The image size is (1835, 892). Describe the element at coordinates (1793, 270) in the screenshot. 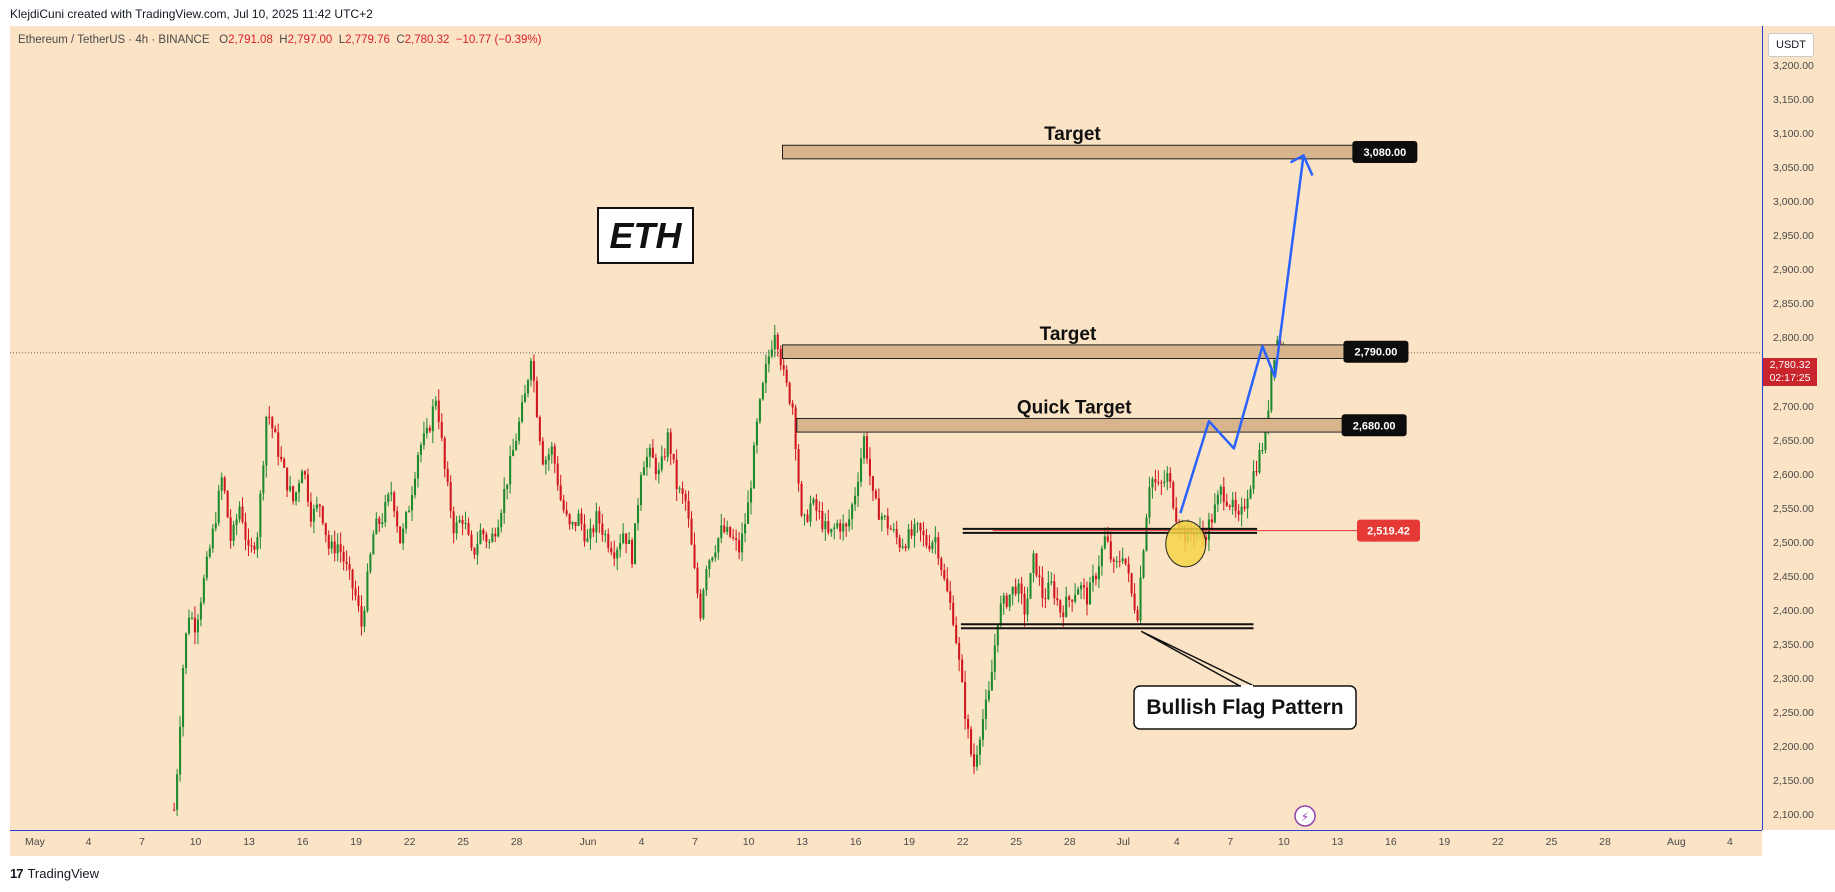

I see `price-tick-label: 2,900.00` at that location.